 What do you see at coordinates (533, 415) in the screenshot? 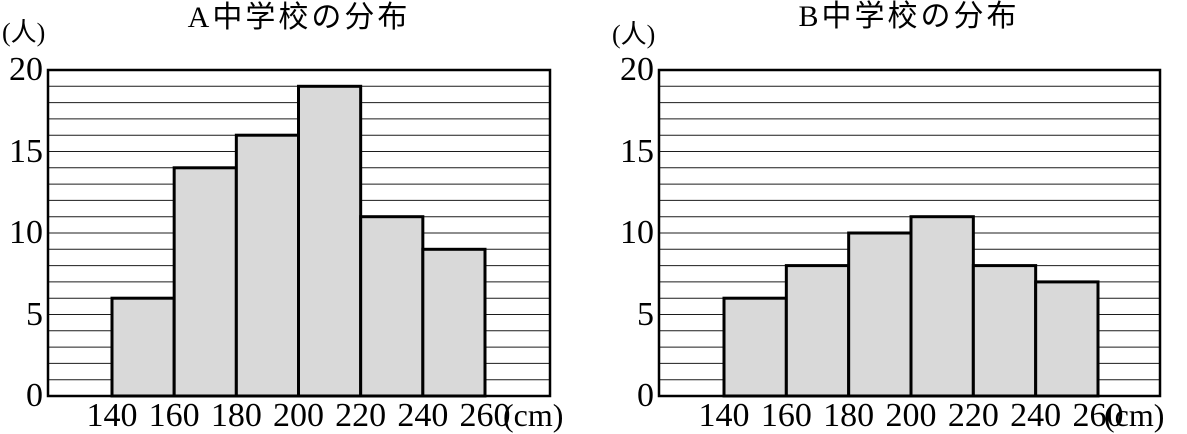
I see `chart-a-x-axis-unit-label: (cm)` at bounding box center [533, 415].